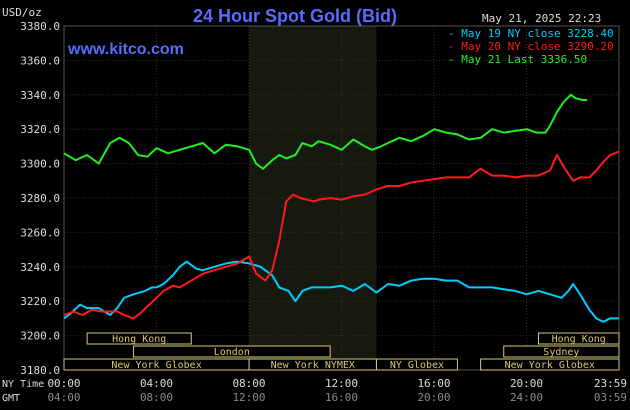  I want to click on y-tick-label: 3180.0, so click(40, 370).